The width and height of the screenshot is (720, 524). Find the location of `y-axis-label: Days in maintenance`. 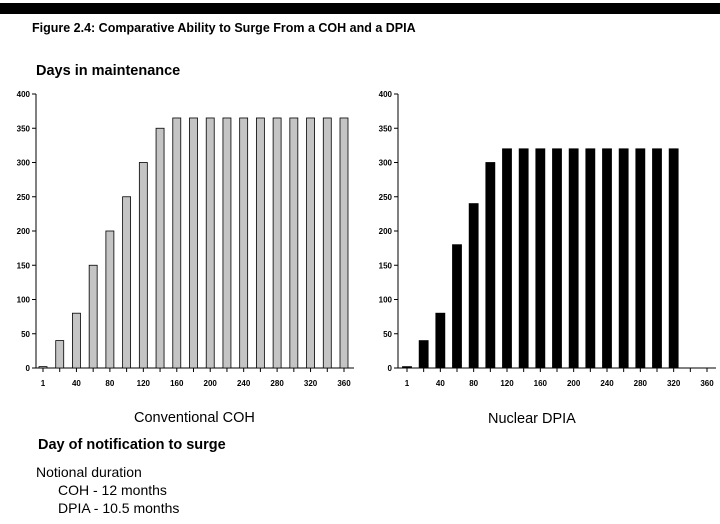

y-axis-label: Days in maintenance is located at coordinates (108, 71).